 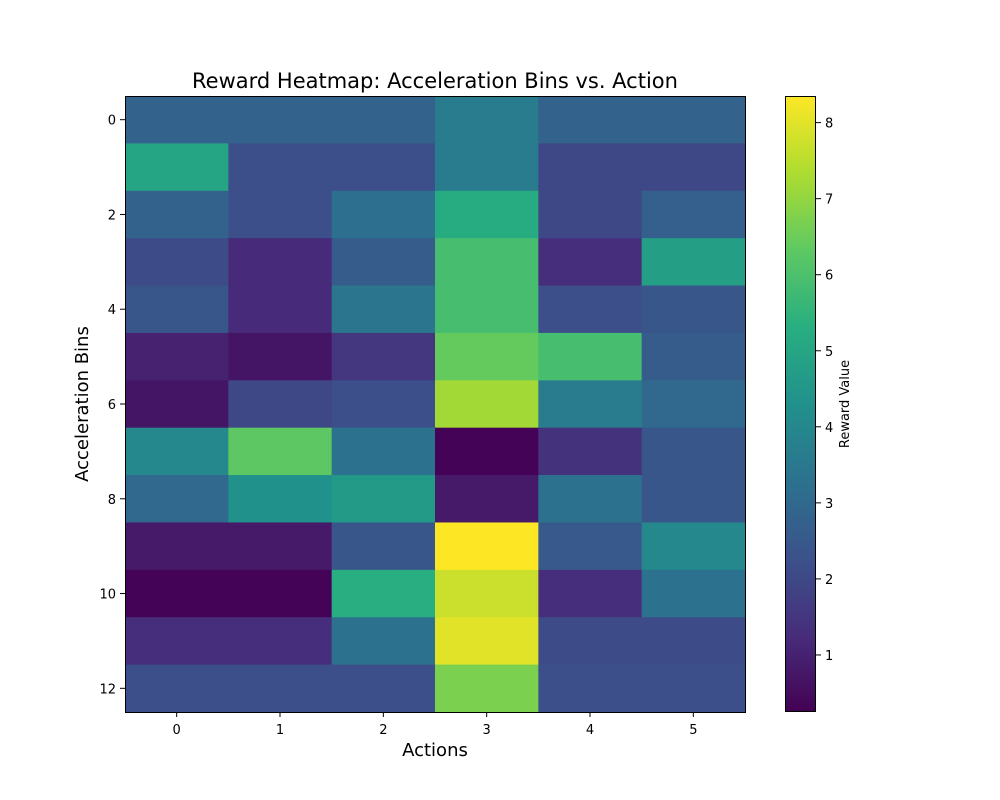 I want to click on y-tick-label: 4, so click(x=112, y=310).